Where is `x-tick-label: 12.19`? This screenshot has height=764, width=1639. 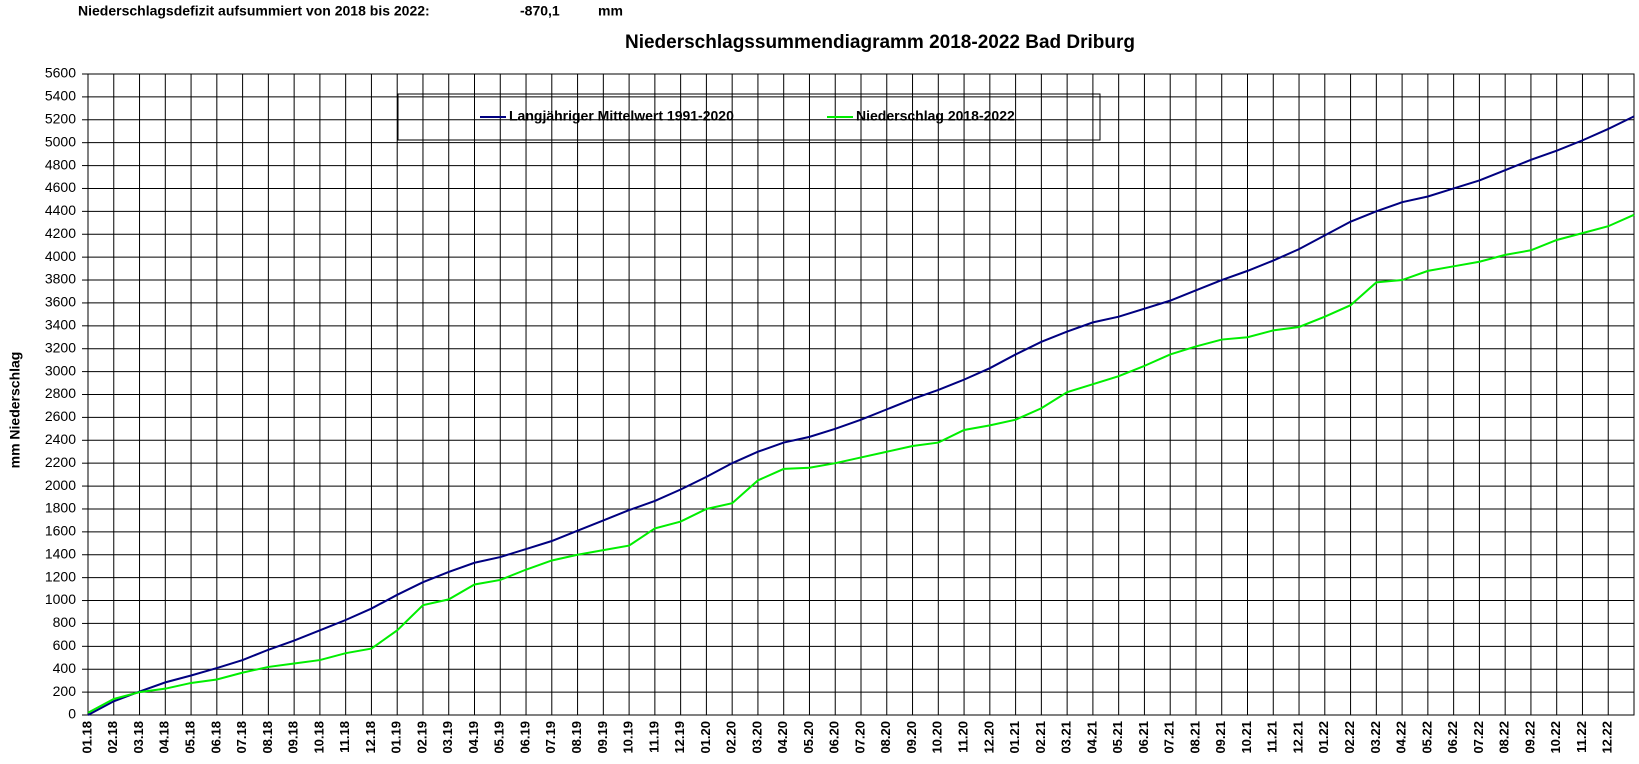 x-tick-label: 12.19 is located at coordinates (679, 737).